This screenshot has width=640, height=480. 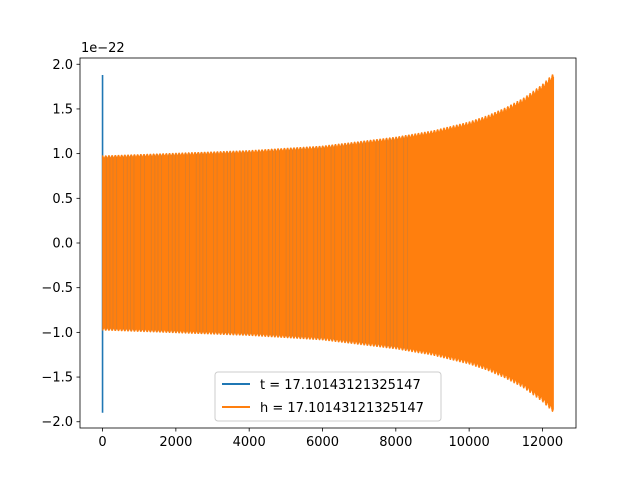 I want to click on y-tick-label: −0.5, so click(x=57, y=288).